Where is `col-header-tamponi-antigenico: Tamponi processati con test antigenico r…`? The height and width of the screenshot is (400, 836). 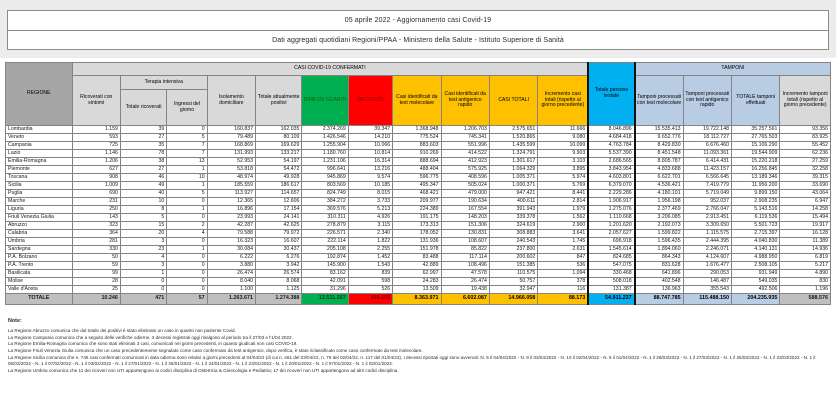 col-header-tamponi-antigenico: Tamponi processati con test antigenico r… is located at coordinates (707, 100).